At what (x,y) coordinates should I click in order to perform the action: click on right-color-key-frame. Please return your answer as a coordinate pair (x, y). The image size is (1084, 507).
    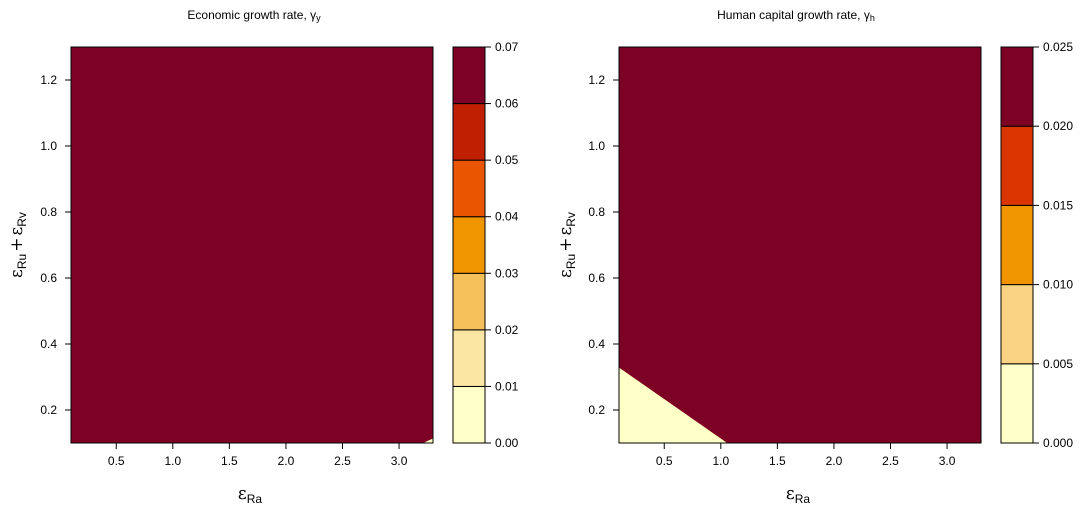
    Looking at the image, I should click on (1017, 245).